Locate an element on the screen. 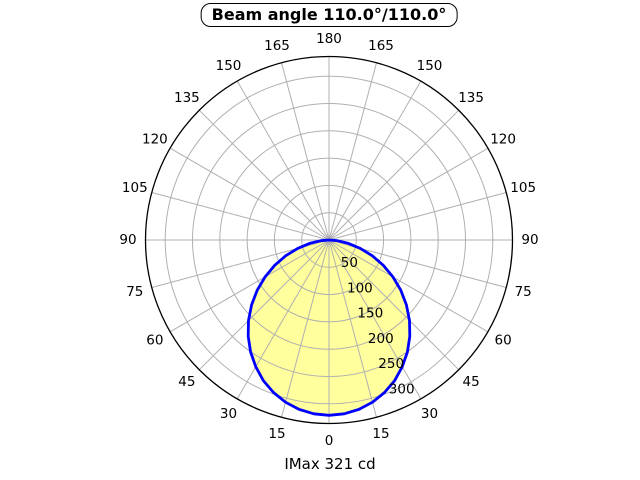  beam-curve is located at coordinates (329, 327).